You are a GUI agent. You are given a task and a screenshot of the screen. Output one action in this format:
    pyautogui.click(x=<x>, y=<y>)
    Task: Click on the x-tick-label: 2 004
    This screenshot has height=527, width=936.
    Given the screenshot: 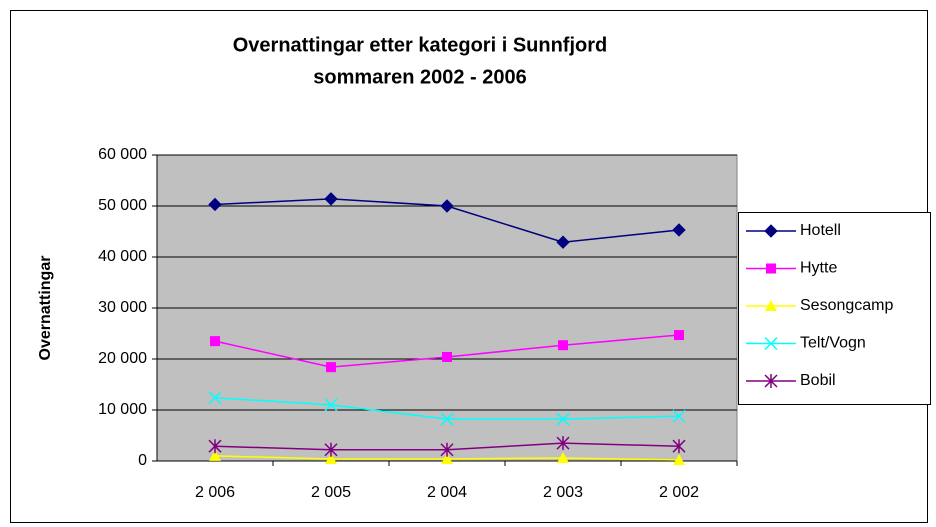 What is the action you would take?
    pyautogui.click(x=447, y=492)
    